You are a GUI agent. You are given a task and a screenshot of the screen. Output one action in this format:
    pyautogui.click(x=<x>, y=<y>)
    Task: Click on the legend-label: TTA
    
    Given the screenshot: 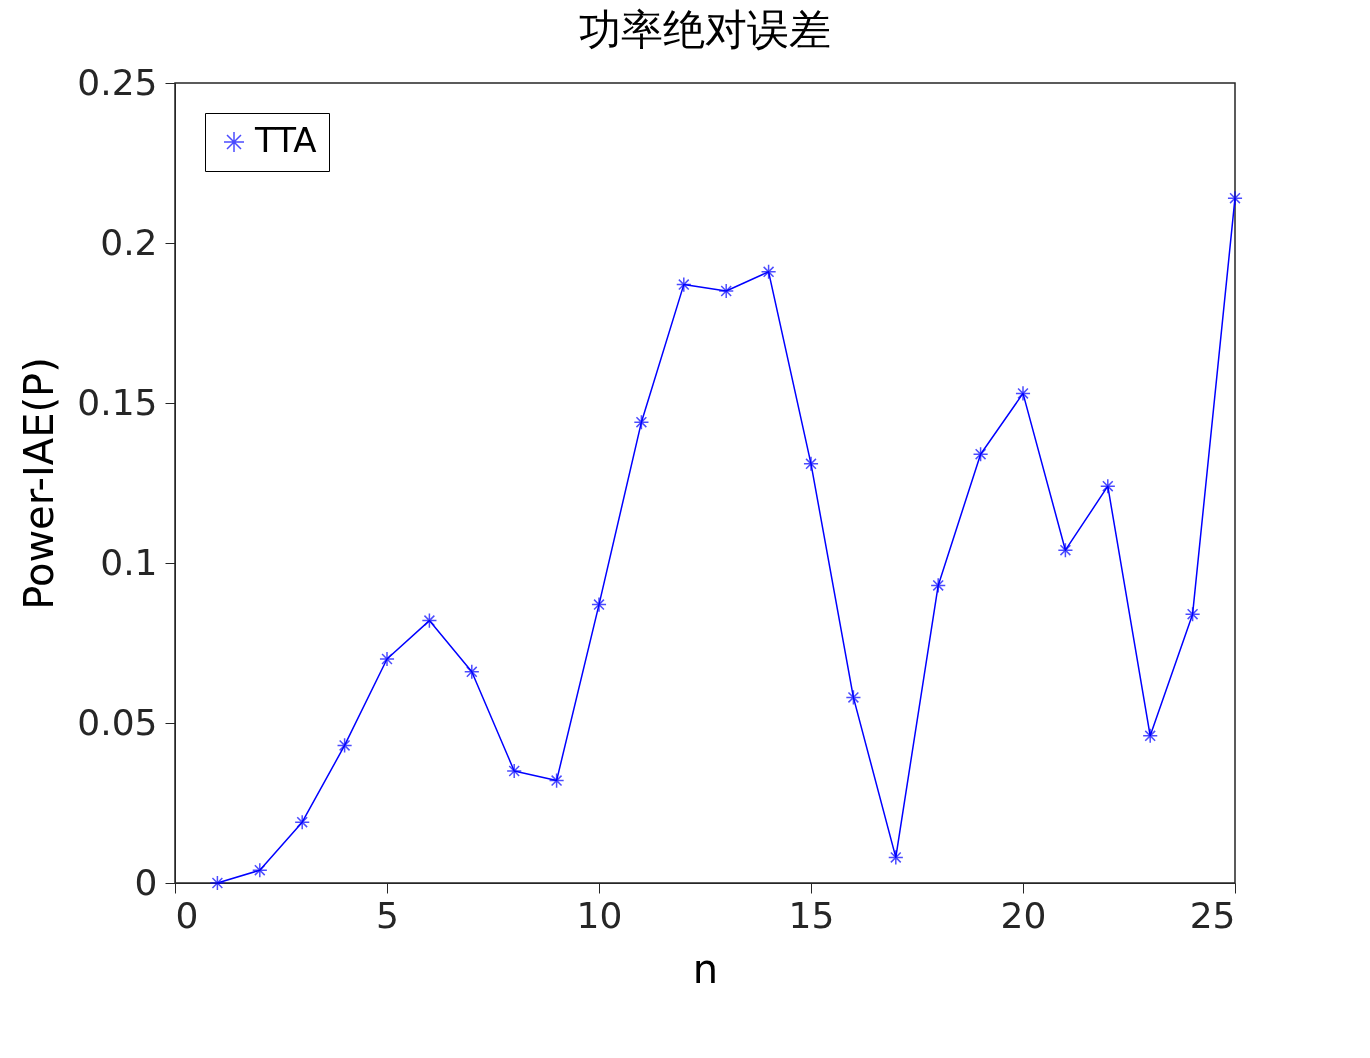 What is the action you would take?
    pyautogui.click(x=285, y=140)
    